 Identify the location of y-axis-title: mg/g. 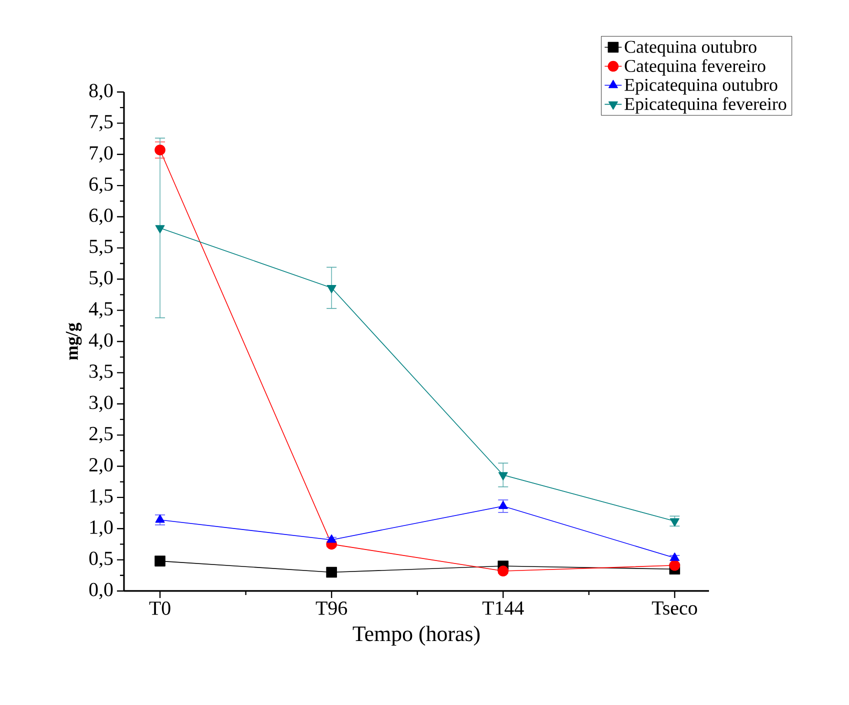
(74, 341).